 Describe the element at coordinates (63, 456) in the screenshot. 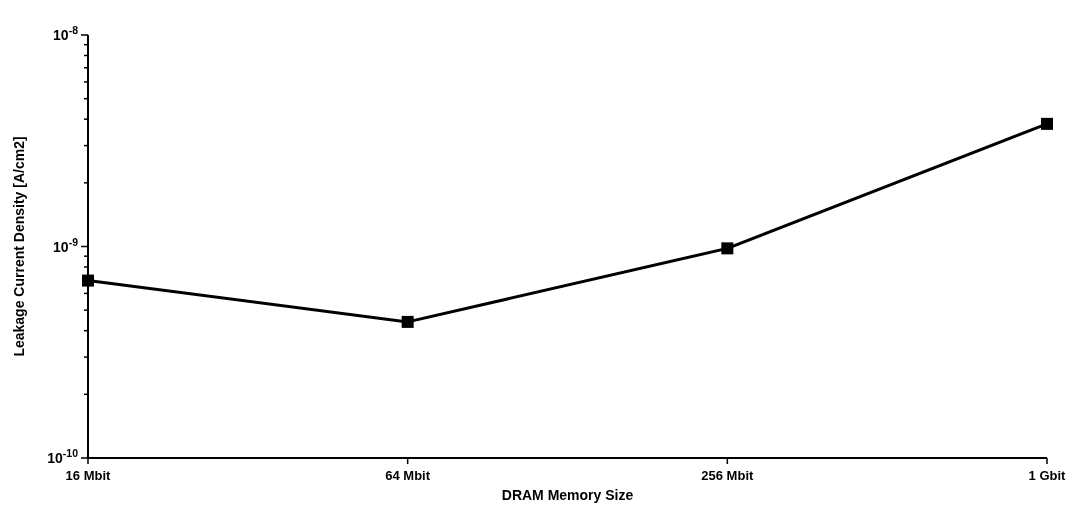

I see `y-tick-label: 10$^{-10}$` at that location.